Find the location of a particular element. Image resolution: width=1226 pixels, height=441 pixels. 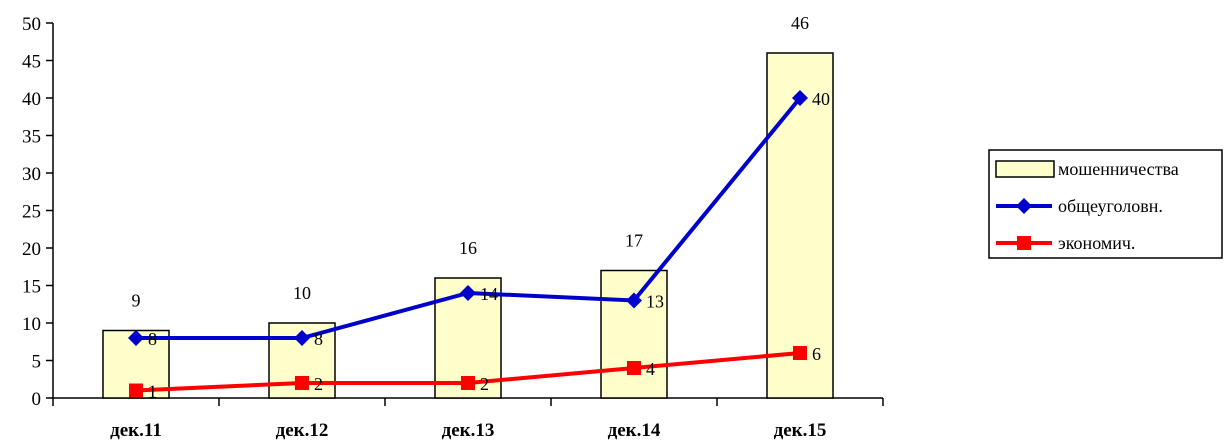

y-tick-label: 10 is located at coordinates (31, 324).